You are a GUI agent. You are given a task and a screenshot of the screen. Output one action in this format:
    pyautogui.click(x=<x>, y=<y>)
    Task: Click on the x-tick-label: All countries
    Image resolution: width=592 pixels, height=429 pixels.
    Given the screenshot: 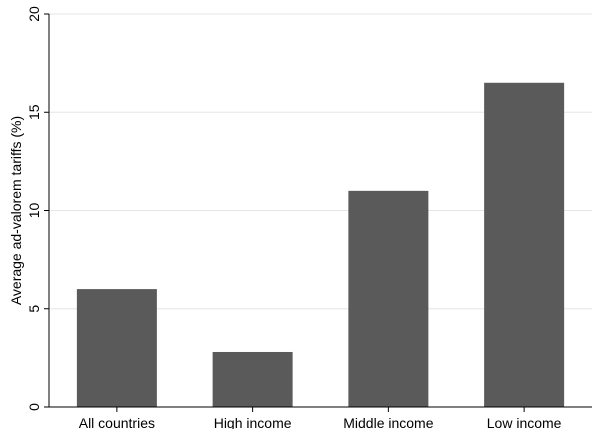 What is the action you would take?
    pyautogui.click(x=117, y=422)
    